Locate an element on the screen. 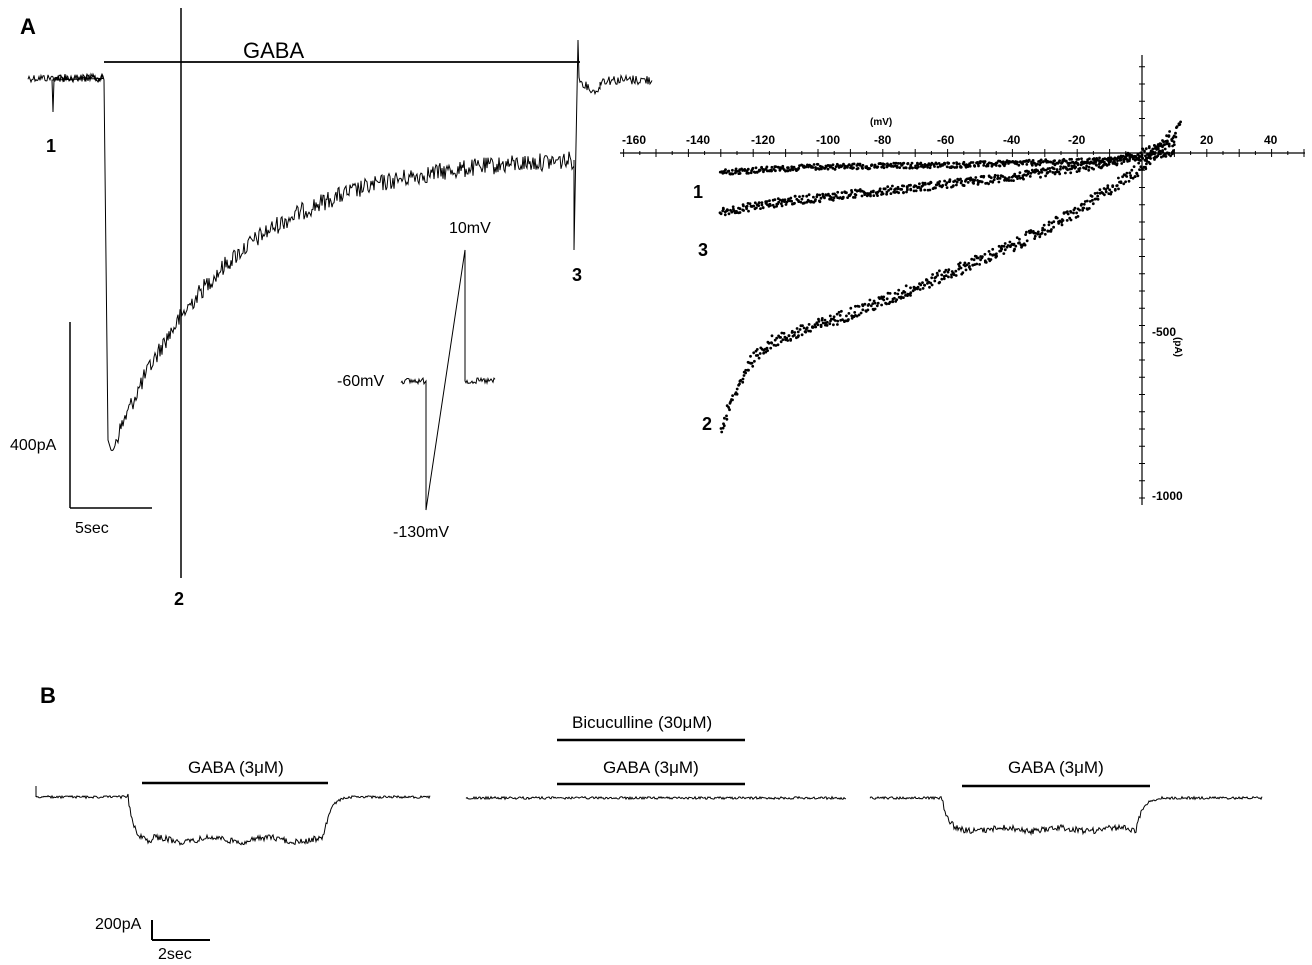 The height and width of the screenshot is (965, 1312). iv-scatter-points is located at coordinates (950, 277).